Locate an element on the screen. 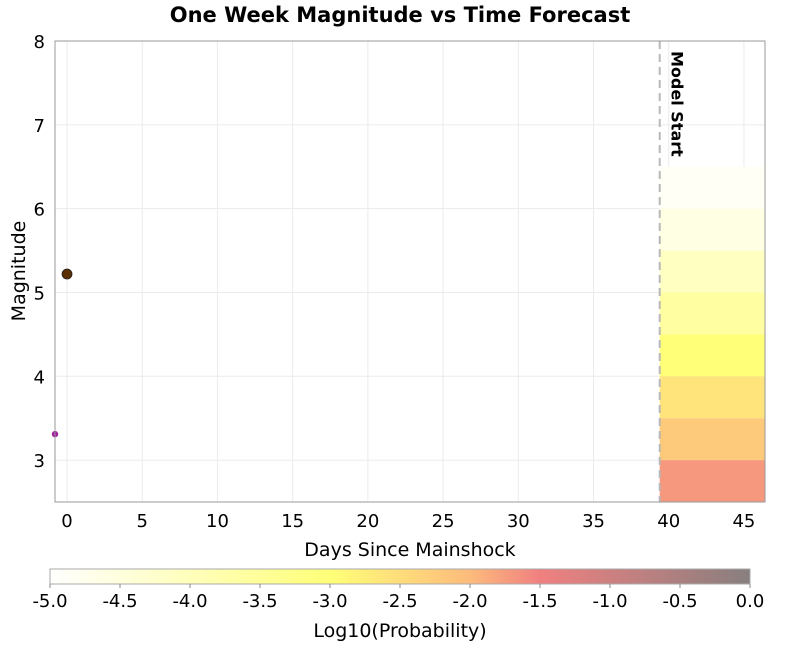 Image resolution: width=800 pixels, height=650 pixels. colorbar-tick-label: -1.5 is located at coordinates (539, 601).